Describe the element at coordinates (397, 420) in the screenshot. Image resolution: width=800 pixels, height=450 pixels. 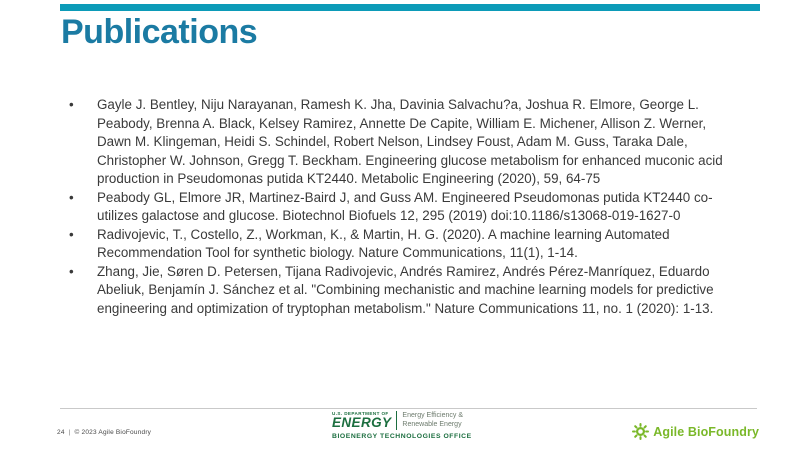
I see `doe-logo-divider` at that location.